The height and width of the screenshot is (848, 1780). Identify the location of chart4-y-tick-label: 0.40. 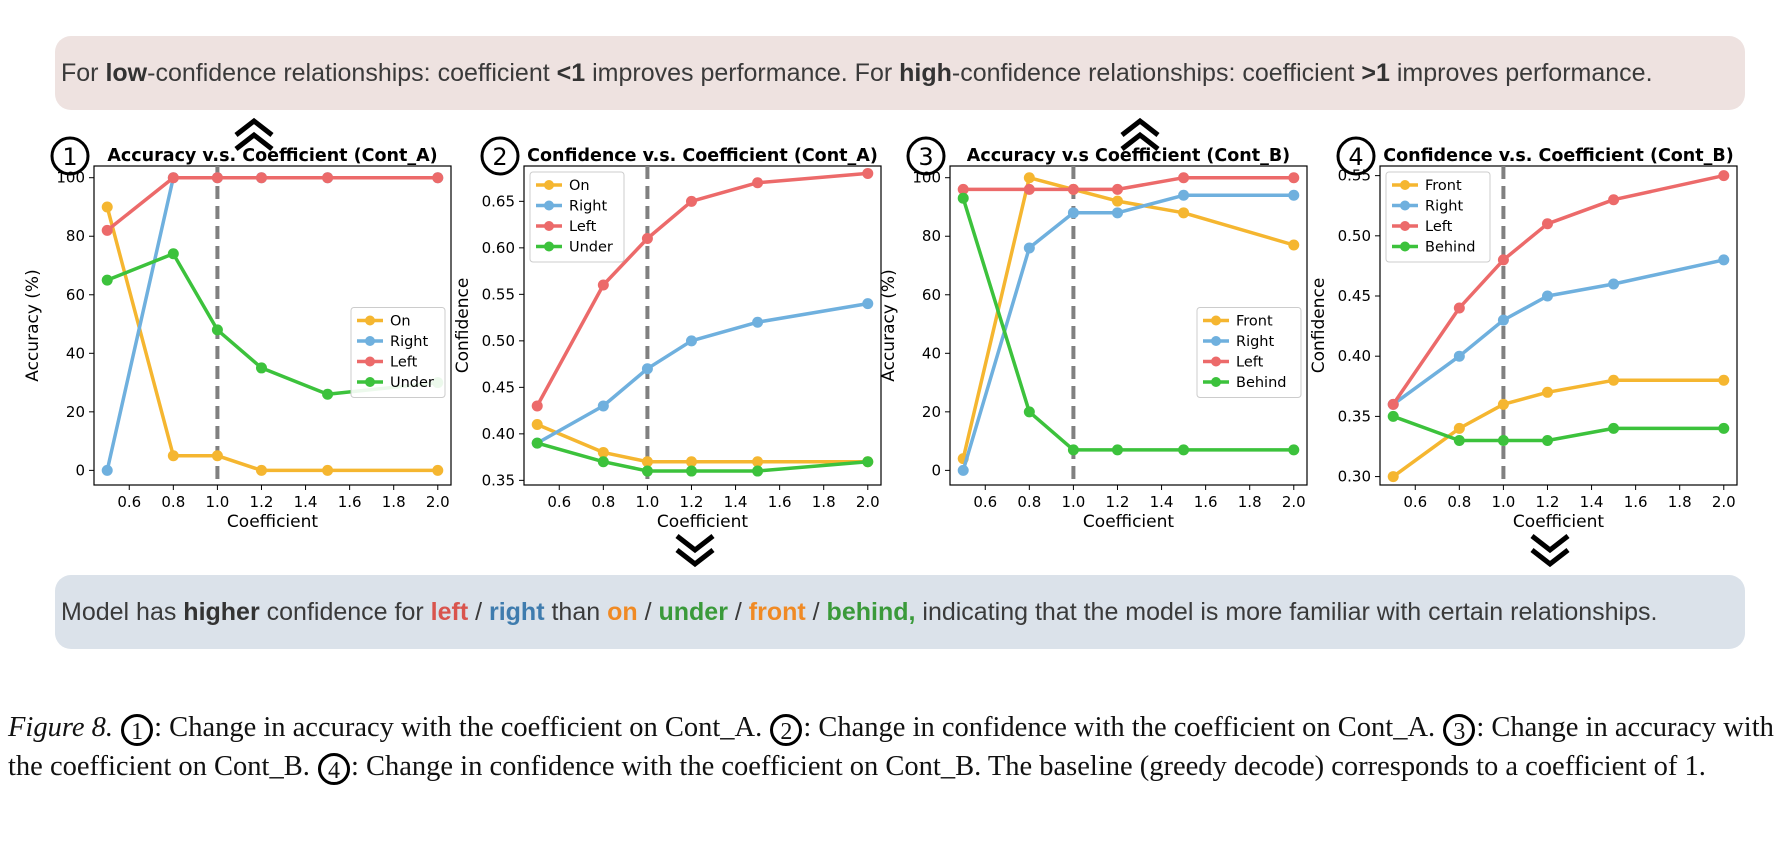
(1354, 356).